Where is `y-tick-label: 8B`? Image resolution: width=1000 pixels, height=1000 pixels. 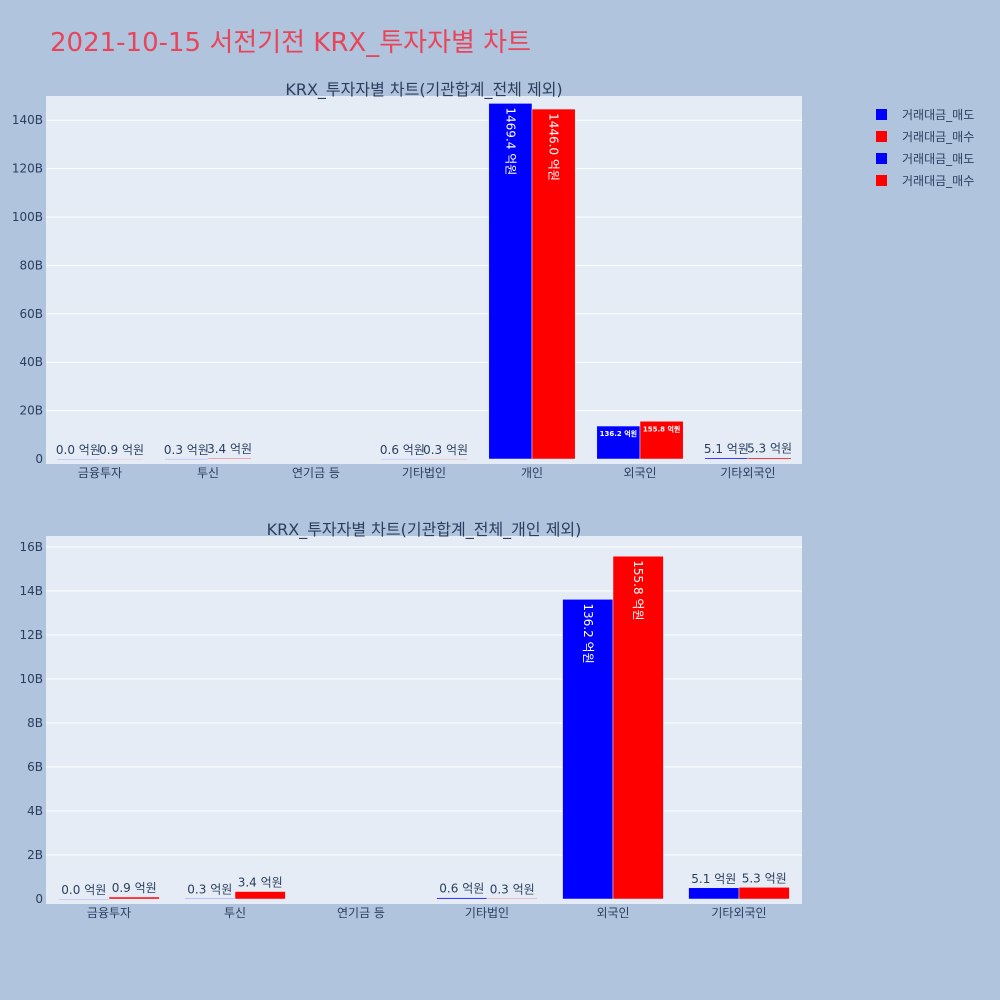
y-tick-label: 8B is located at coordinates (35, 723).